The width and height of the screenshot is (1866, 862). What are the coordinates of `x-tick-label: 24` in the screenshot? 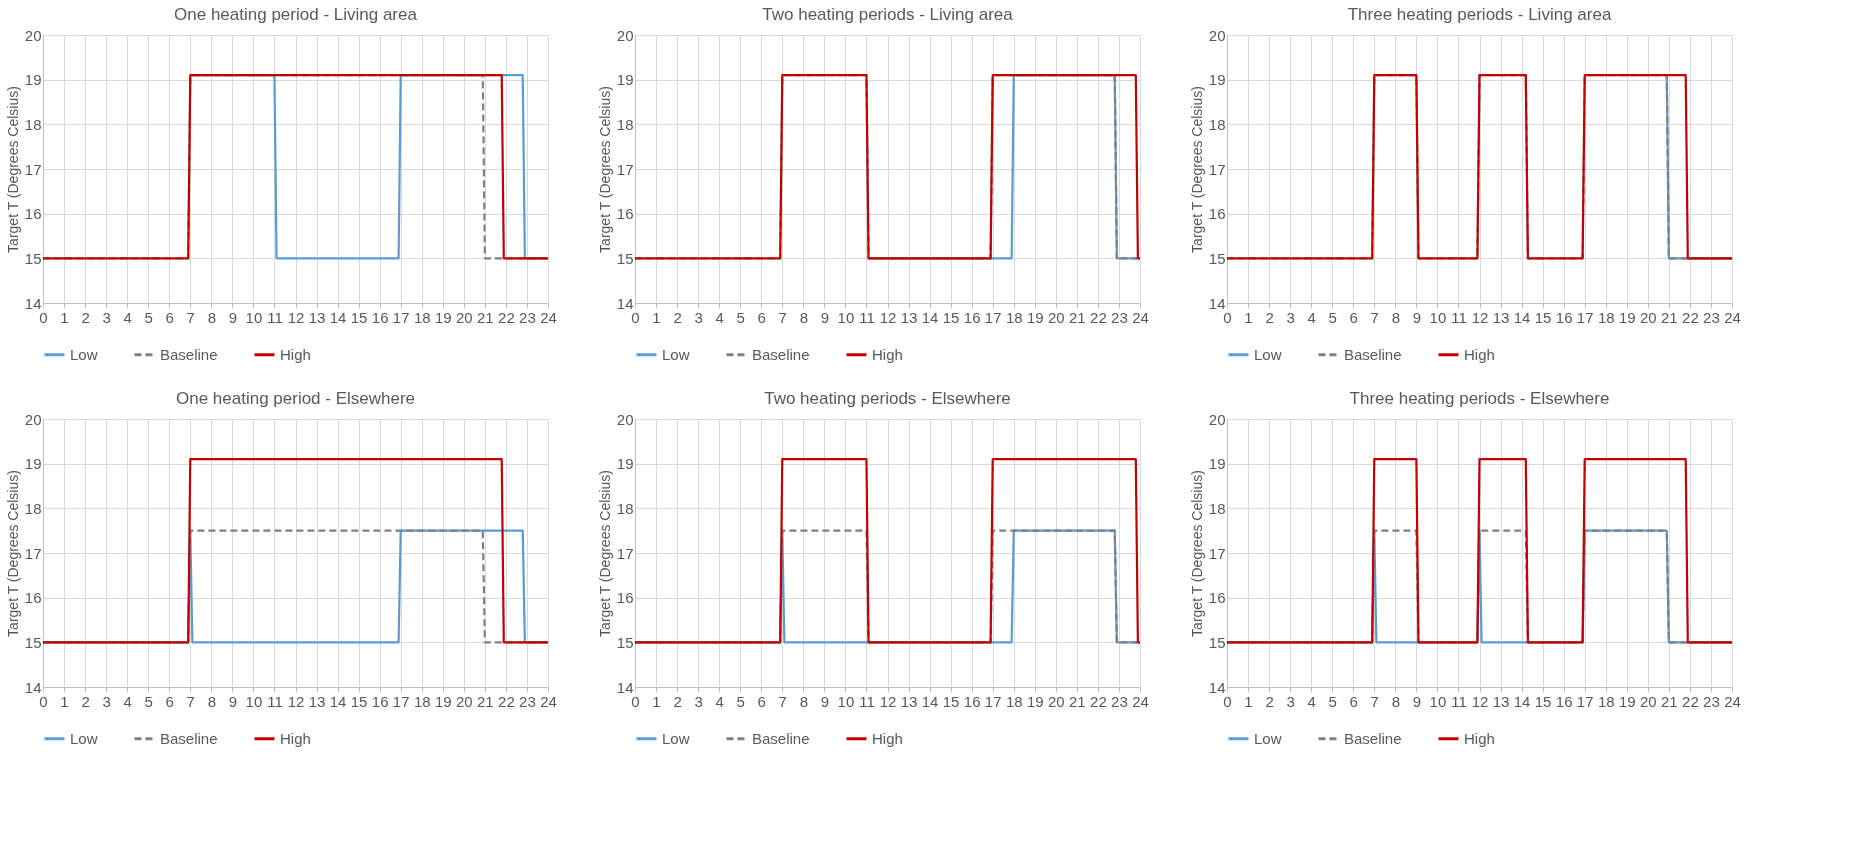 It's located at (1732, 701).